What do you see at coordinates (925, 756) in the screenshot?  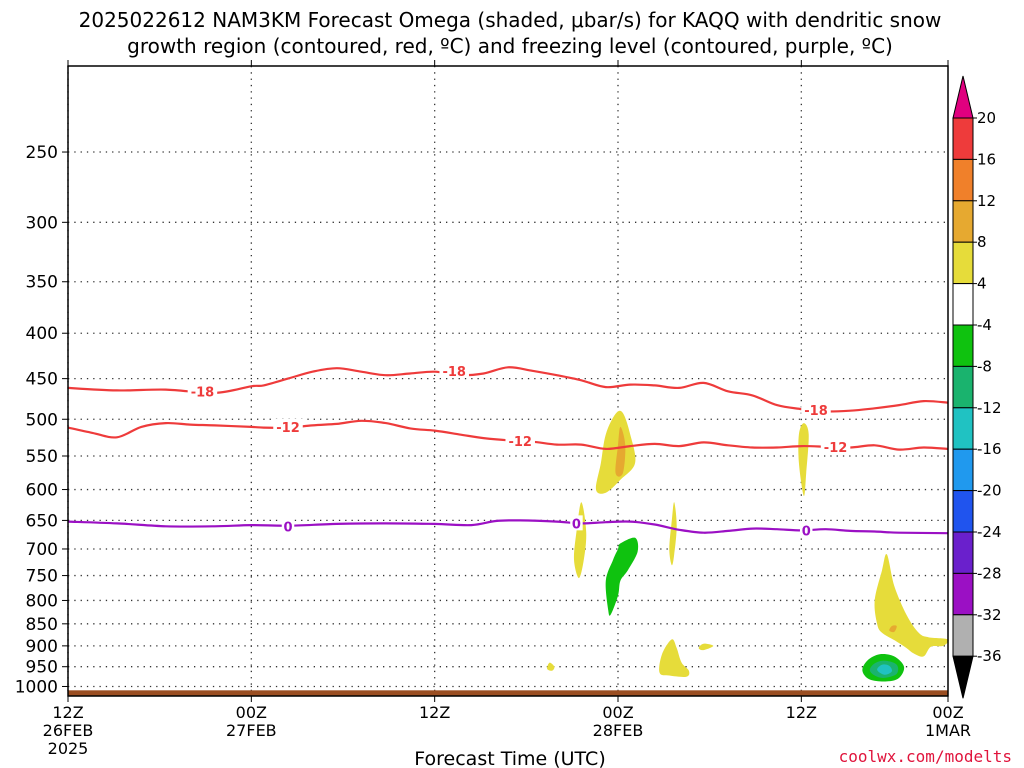 I see `credit-link: coolwx.com/modelts` at bounding box center [925, 756].